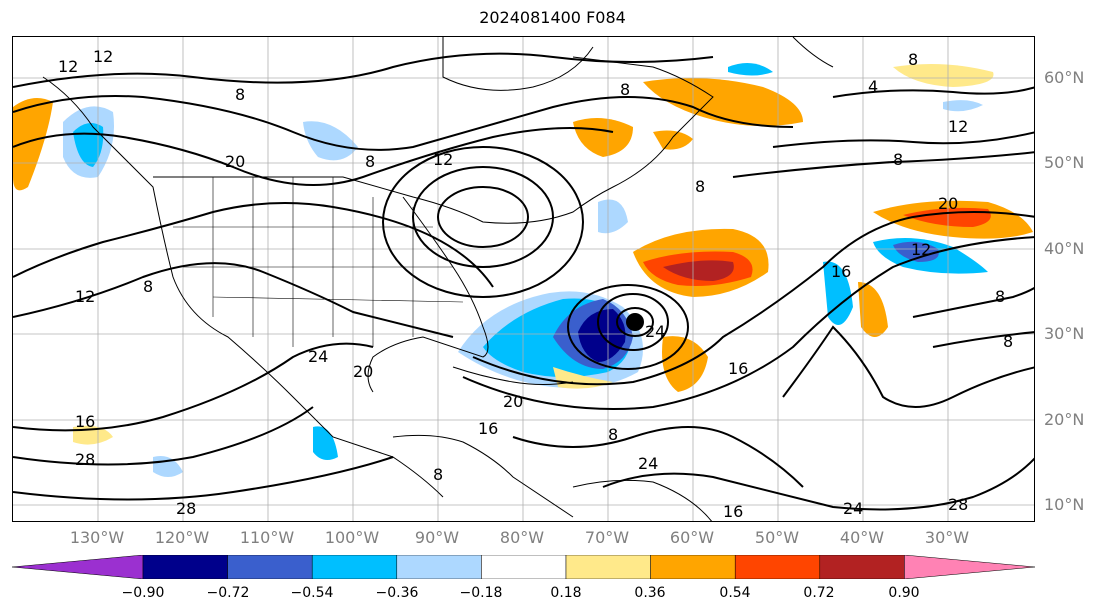 The height and width of the screenshot is (615, 1105). What do you see at coordinates (969, 567) in the screenshot?
I see `colorbar-extend-high` at bounding box center [969, 567].